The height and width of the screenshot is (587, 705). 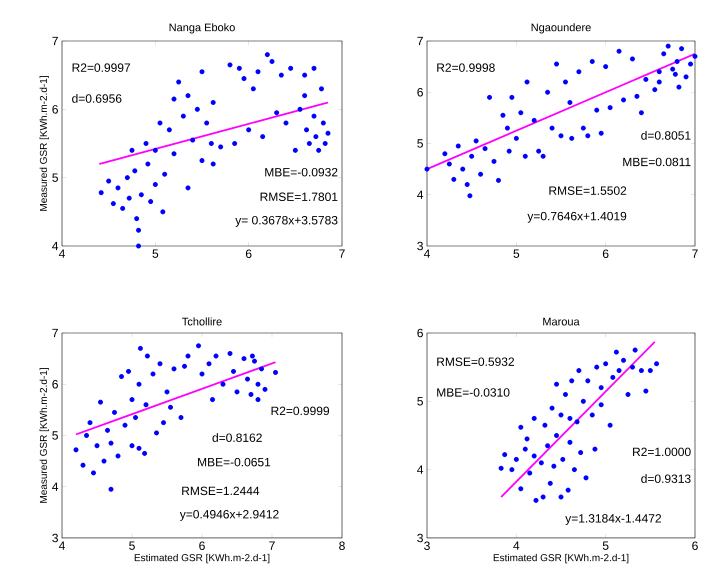 What do you see at coordinates (475, 361) in the screenshot?
I see `annotation: RMSE=0.5932` at bounding box center [475, 361].